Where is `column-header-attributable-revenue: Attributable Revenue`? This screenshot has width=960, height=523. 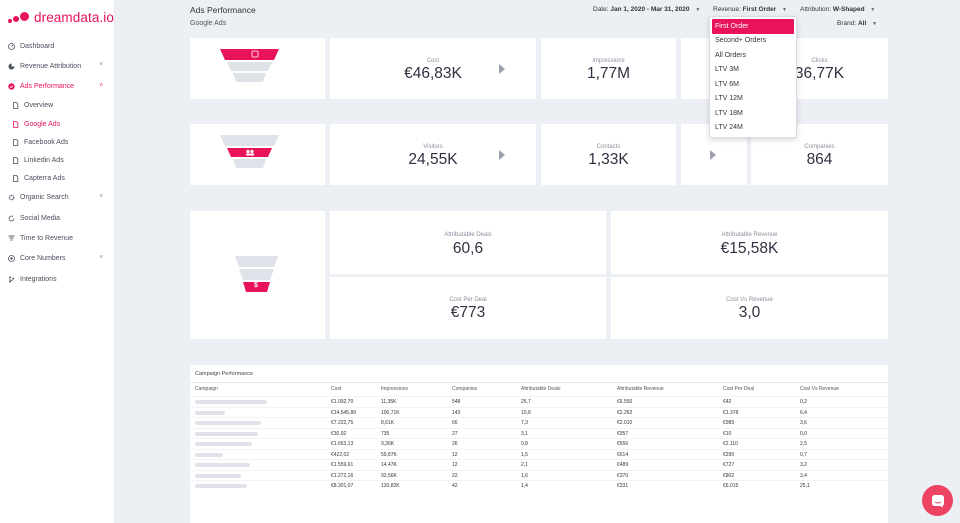 column-header-attributable-revenue: Attributable Revenue is located at coordinates (640, 389).